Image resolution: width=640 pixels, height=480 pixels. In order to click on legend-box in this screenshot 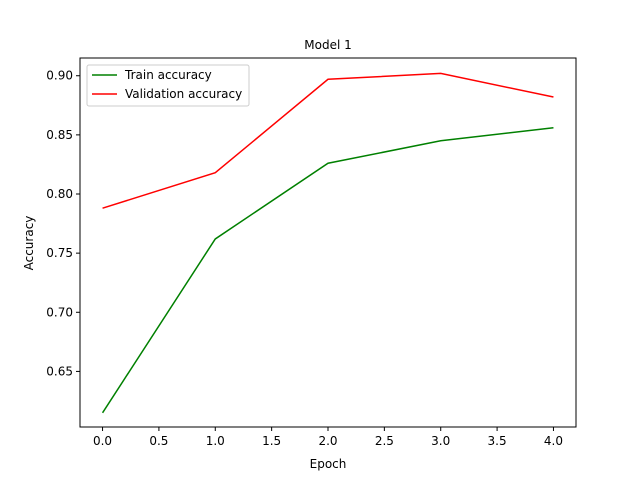, I will do `click(168, 85)`.